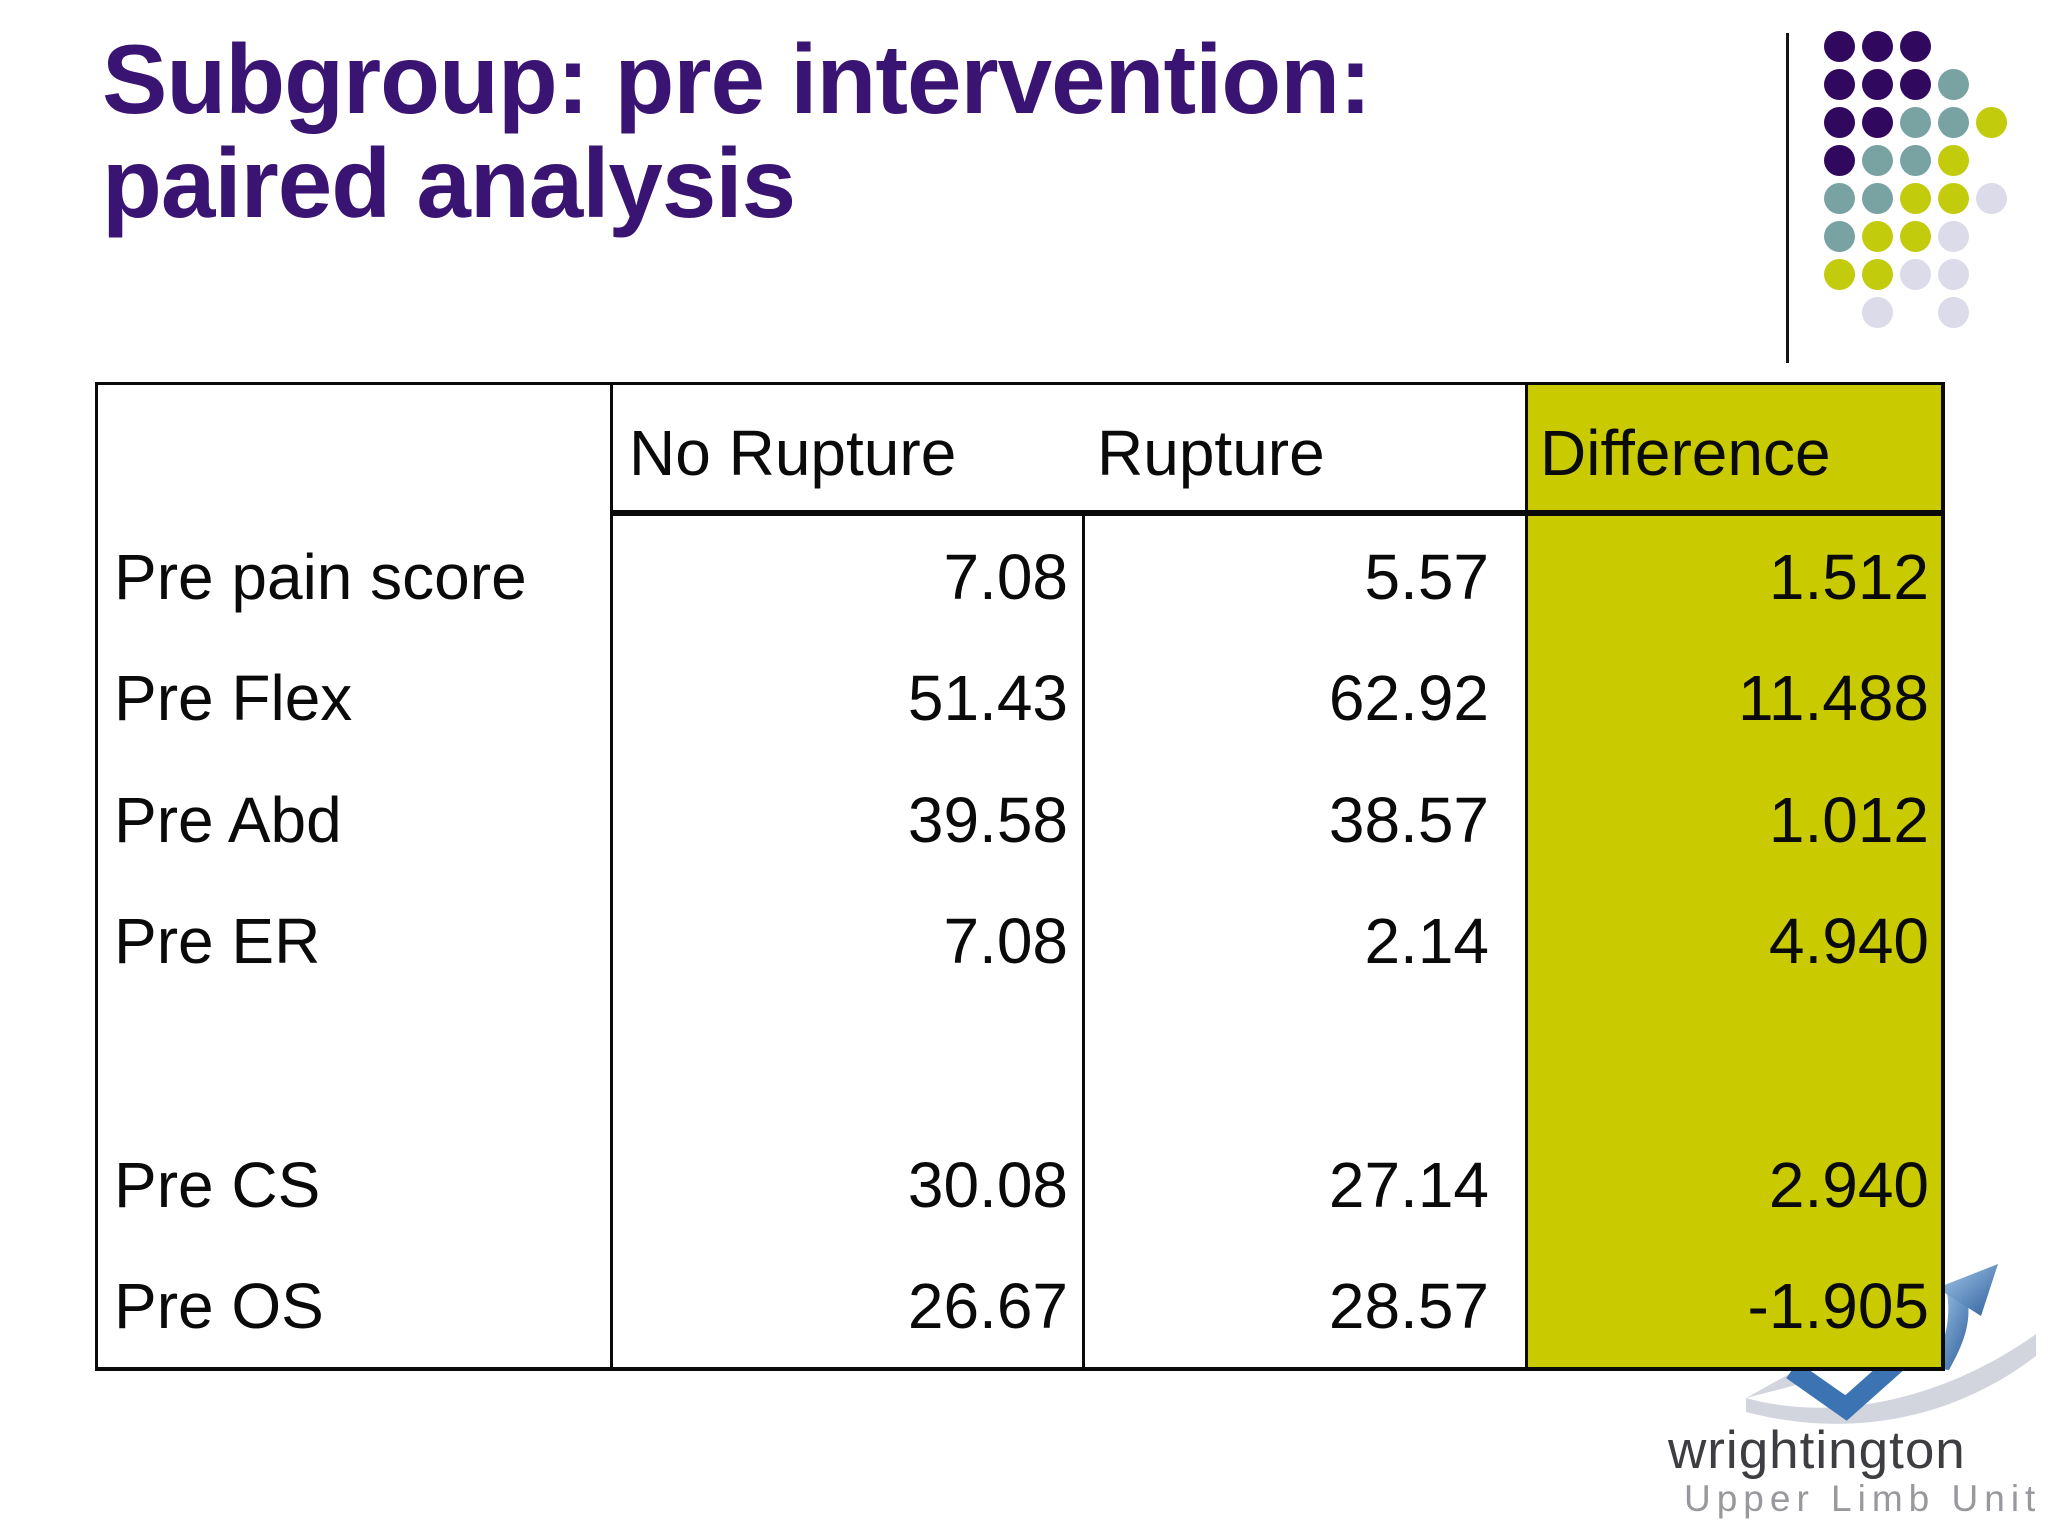  What do you see at coordinates (1733, 450) in the screenshot?
I see `header-difference: Difference` at bounding box center [1733, 450].